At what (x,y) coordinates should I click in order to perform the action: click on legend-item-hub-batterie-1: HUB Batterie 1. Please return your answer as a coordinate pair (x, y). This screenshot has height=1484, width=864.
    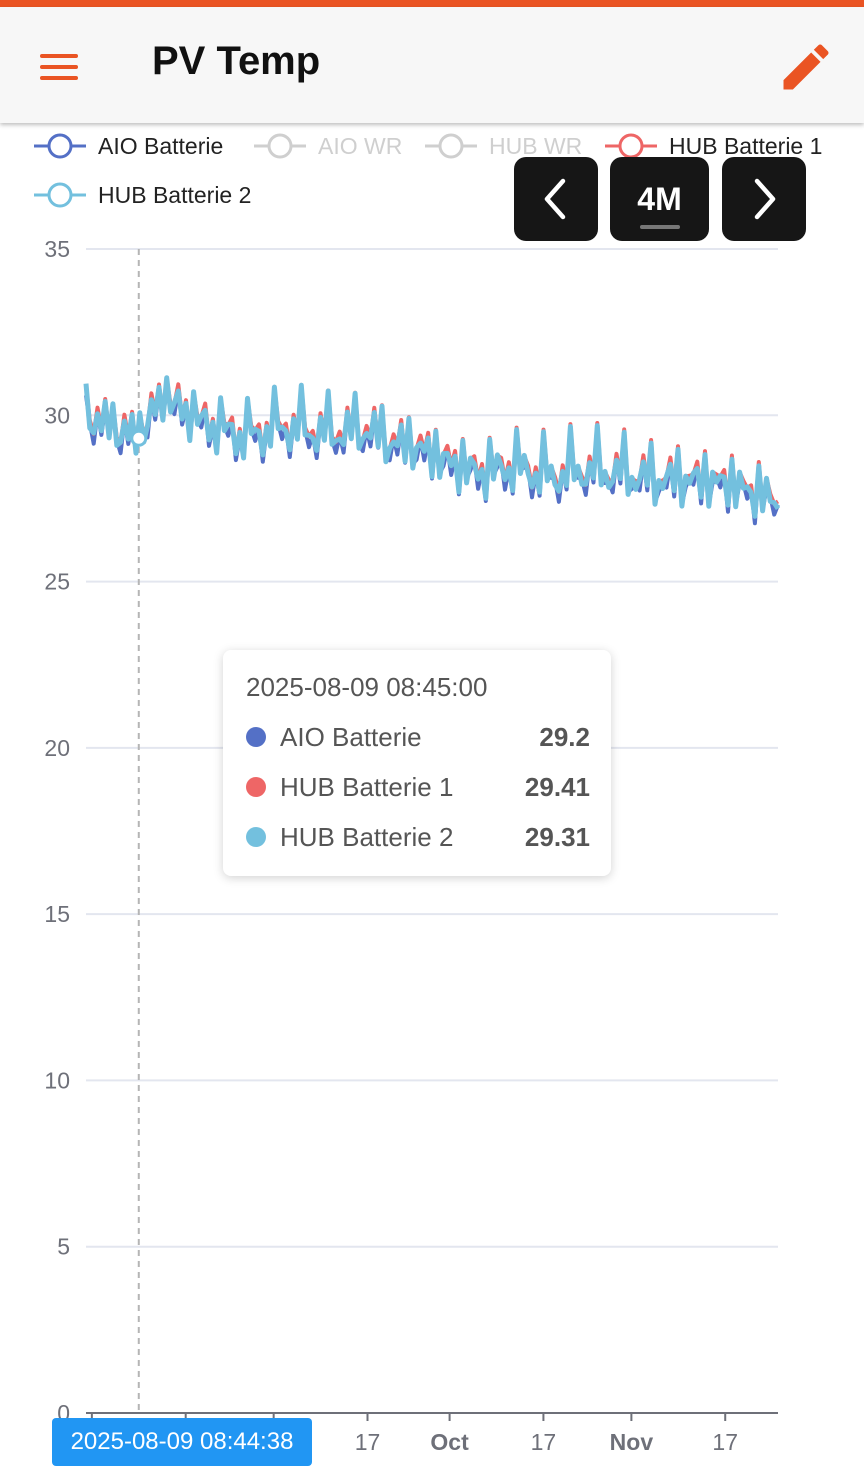
    Looking at the image, I should click on (712, 146).